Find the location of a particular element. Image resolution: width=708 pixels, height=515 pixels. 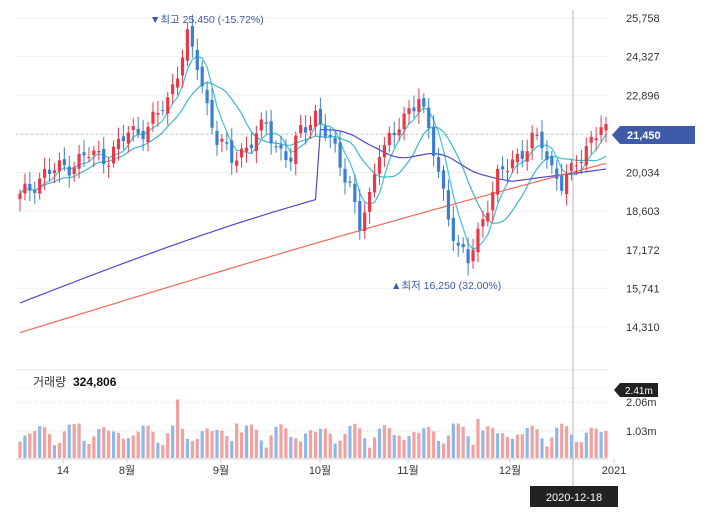

volume-tick-label: 1.03m is located at coordinates (641, 432).